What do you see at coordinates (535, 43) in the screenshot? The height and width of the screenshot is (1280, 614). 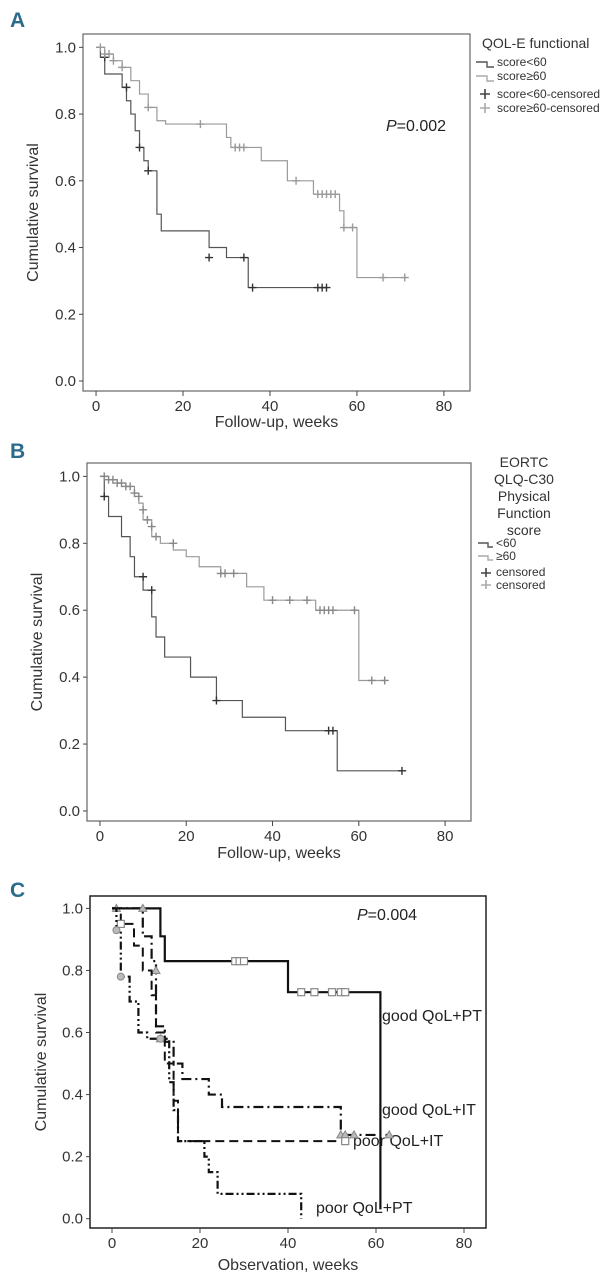 I see `panel-a-legend-title: QOL-E functional` at bounding box center [535, 43].